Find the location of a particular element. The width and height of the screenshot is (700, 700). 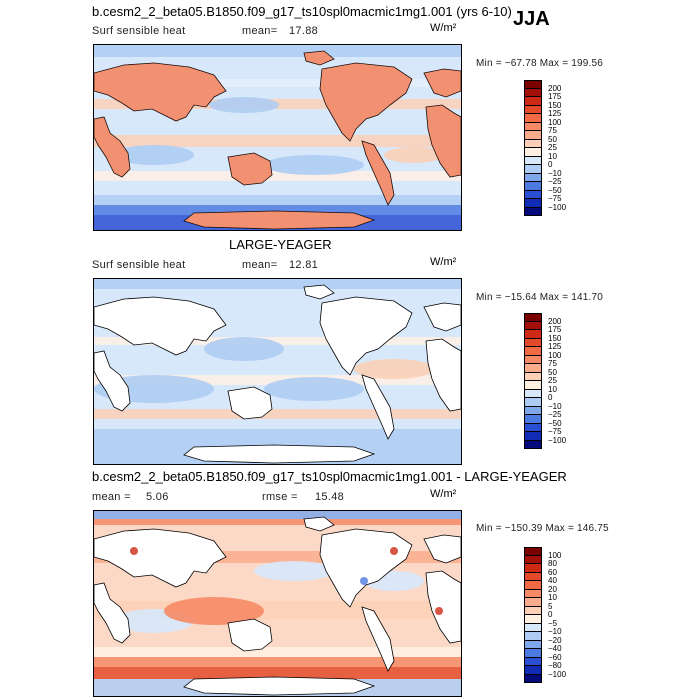

panel2-minmax: Min = −15.64 Max = 141.70 is located at coordinates (540, 297).